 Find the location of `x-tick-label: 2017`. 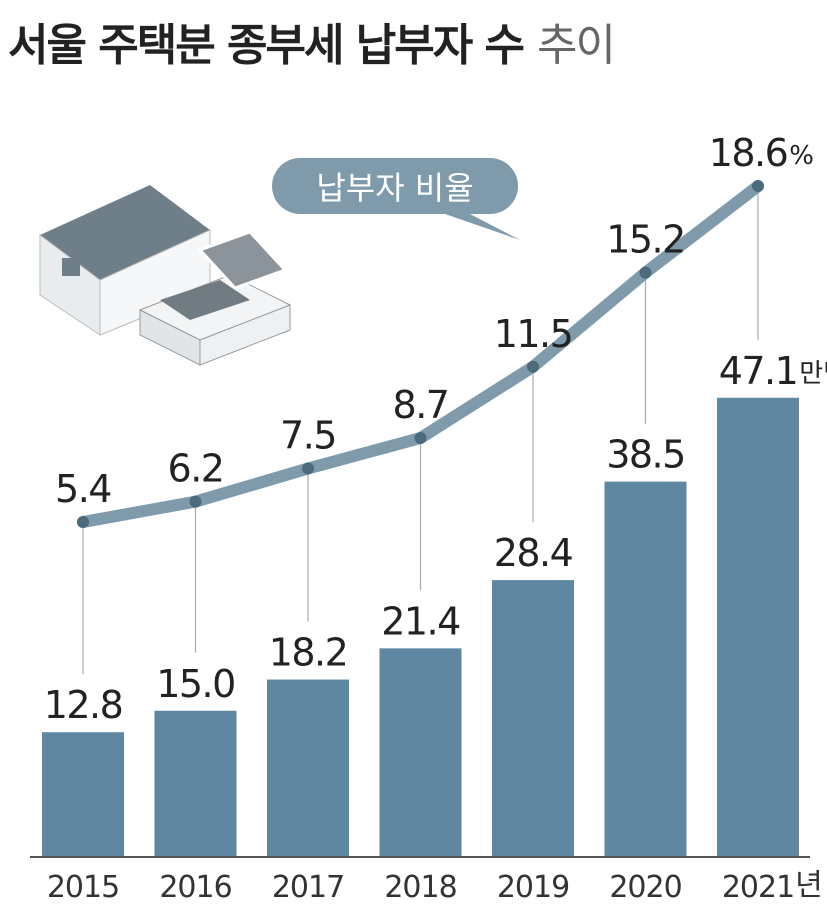

x-tick-label: 2017 is located at coordinates (308, 887).